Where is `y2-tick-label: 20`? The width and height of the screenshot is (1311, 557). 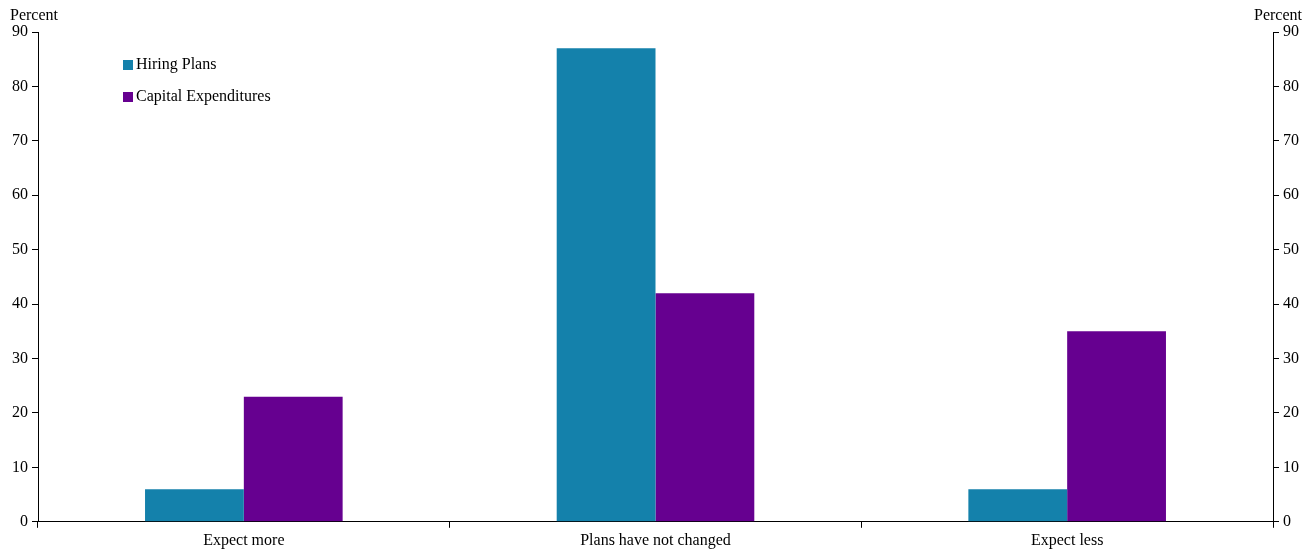 y2-tick-label: 20 is located at coordinates (1291, 412).